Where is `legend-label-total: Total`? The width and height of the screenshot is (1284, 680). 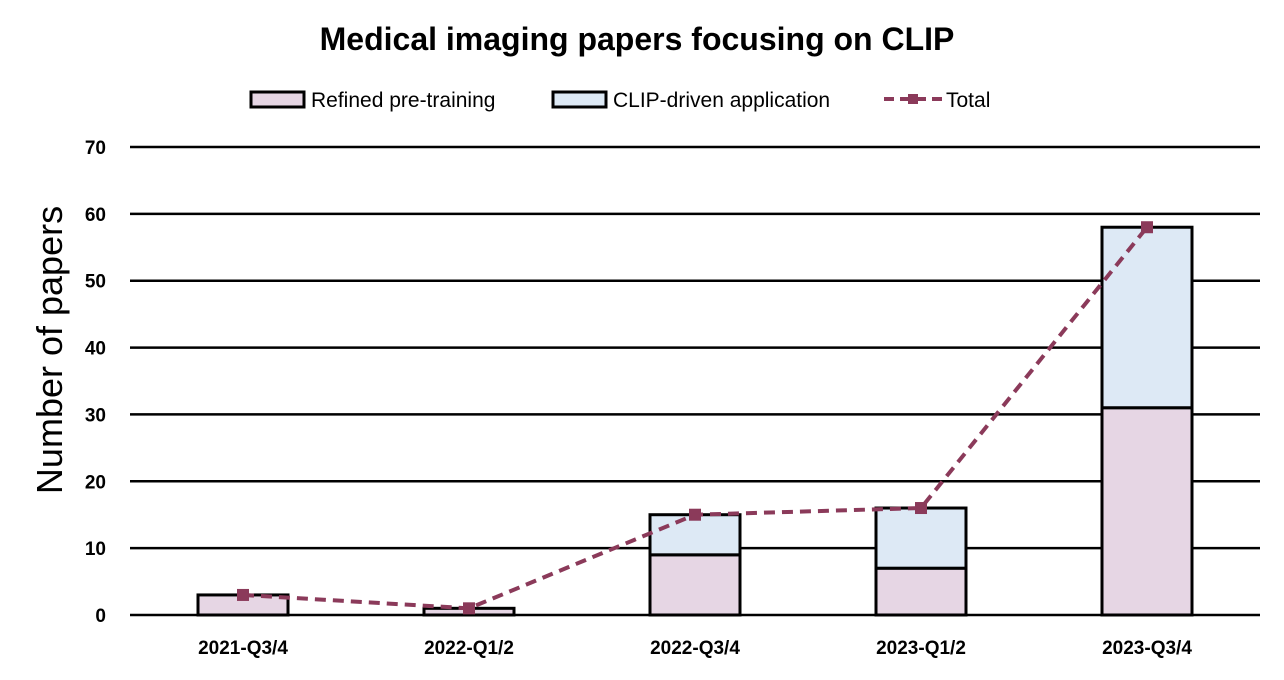 legend-label-total: Total is located at coordinates (968, 100).